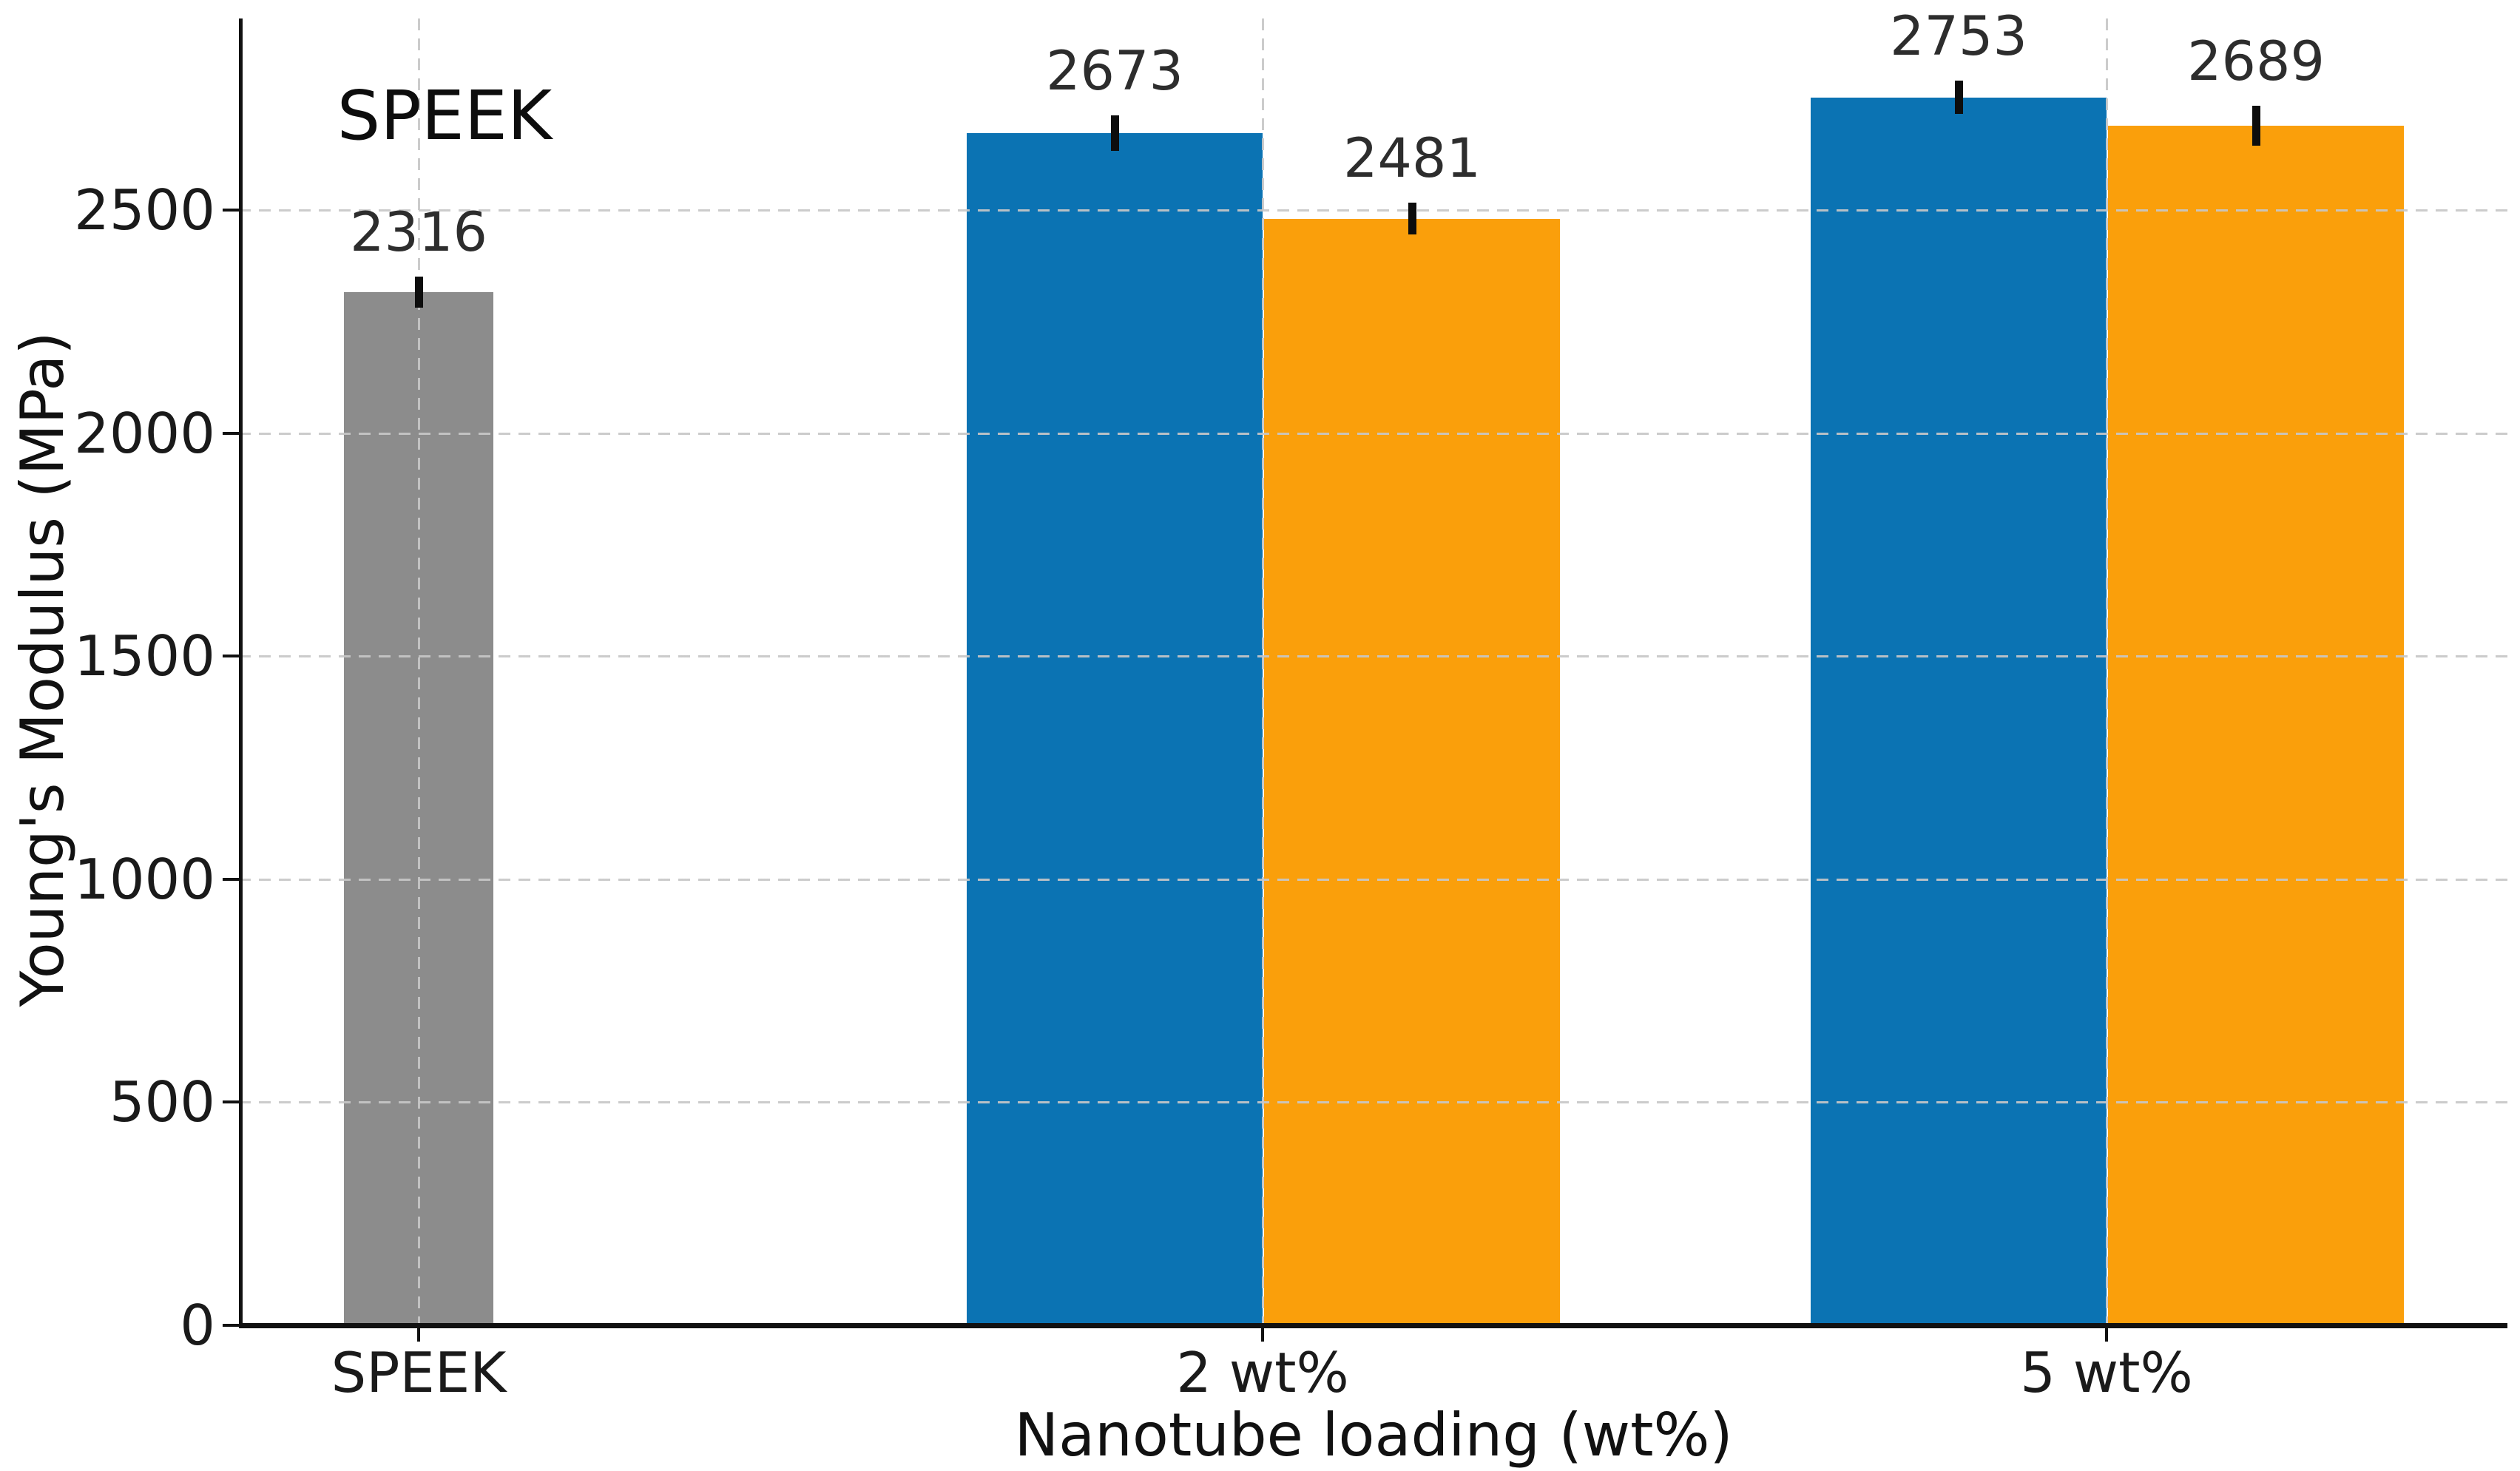 The height and width of the screenshot is (1471, 2520). I want to click on bar-blue-series-2wt%, so click(1115, 730).